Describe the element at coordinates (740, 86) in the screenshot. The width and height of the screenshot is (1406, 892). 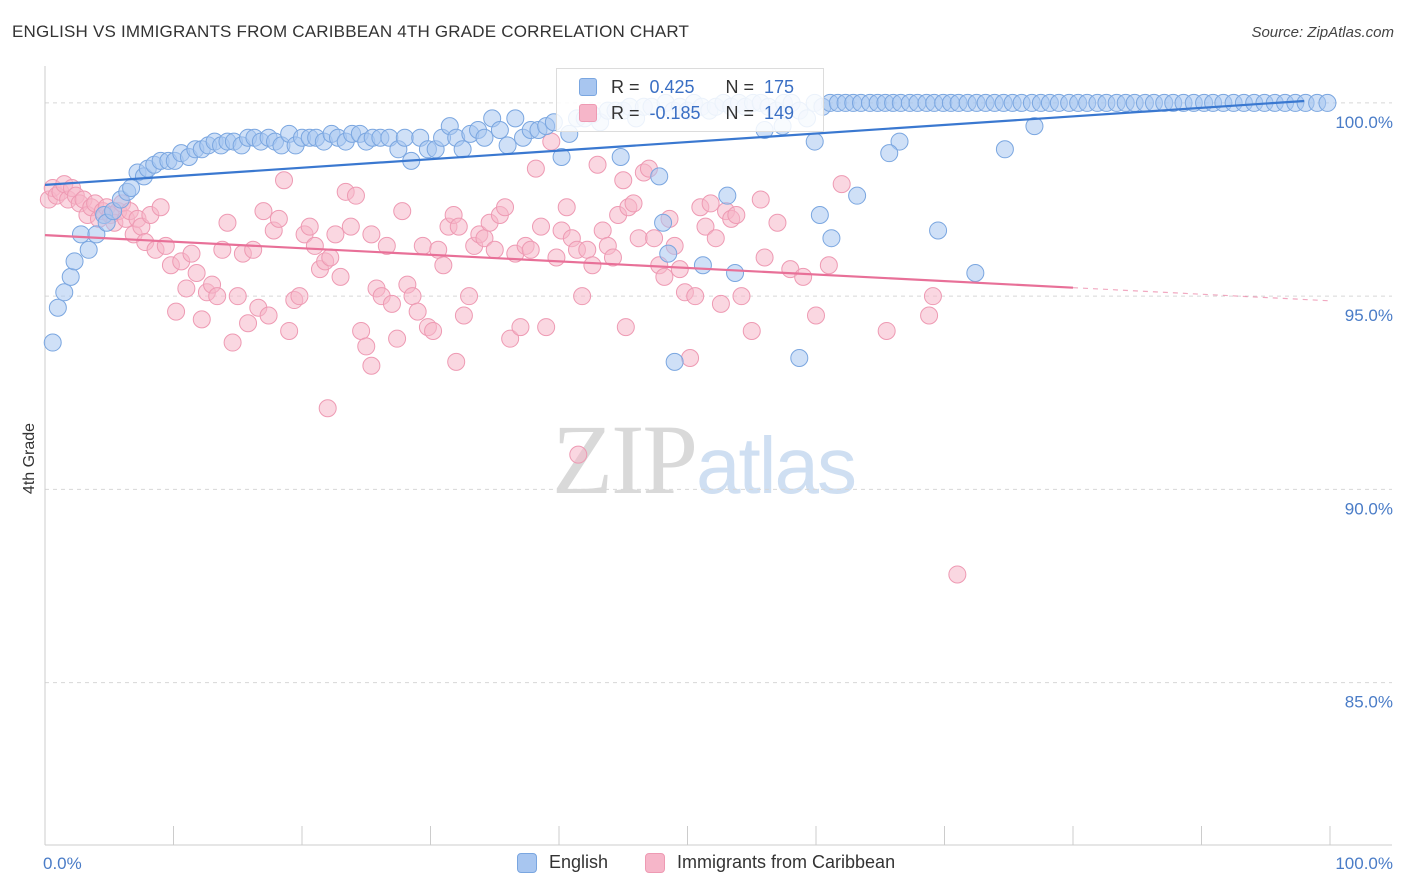
I see `legend-n-label: N =` at that location.